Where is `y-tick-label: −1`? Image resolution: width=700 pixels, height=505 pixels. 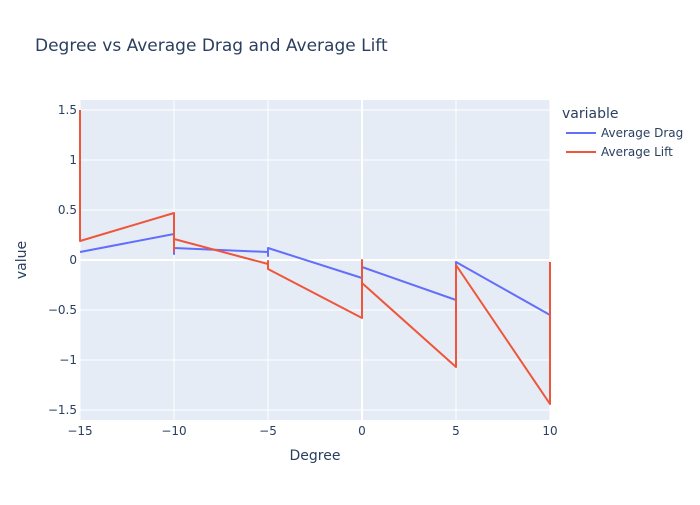 y-tick-label: −1 is located at coordinates (68, 360).